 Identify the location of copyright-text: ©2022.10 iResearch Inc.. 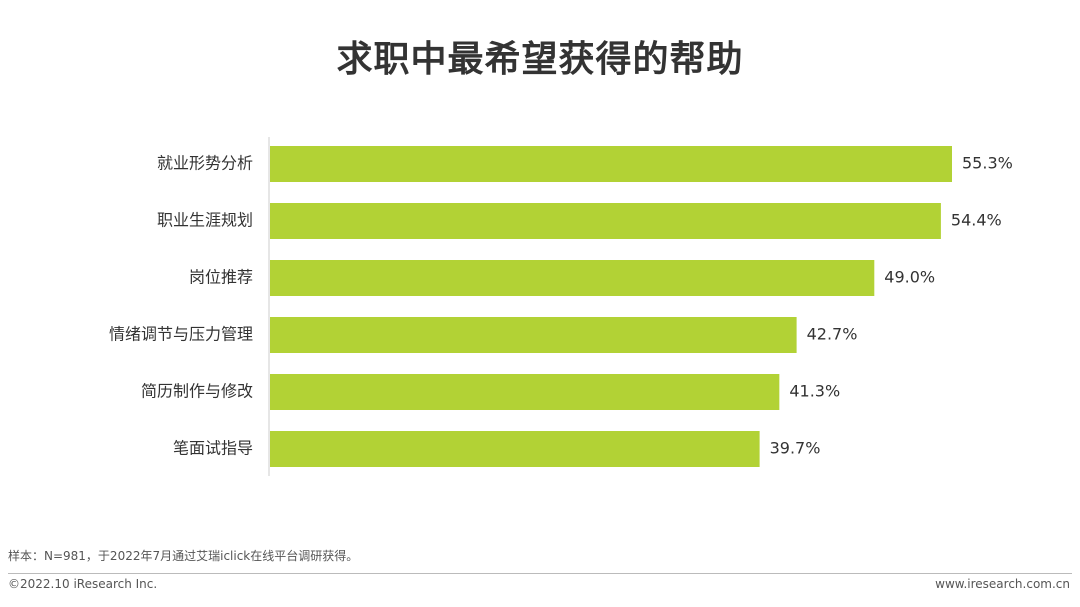
(83, 584).